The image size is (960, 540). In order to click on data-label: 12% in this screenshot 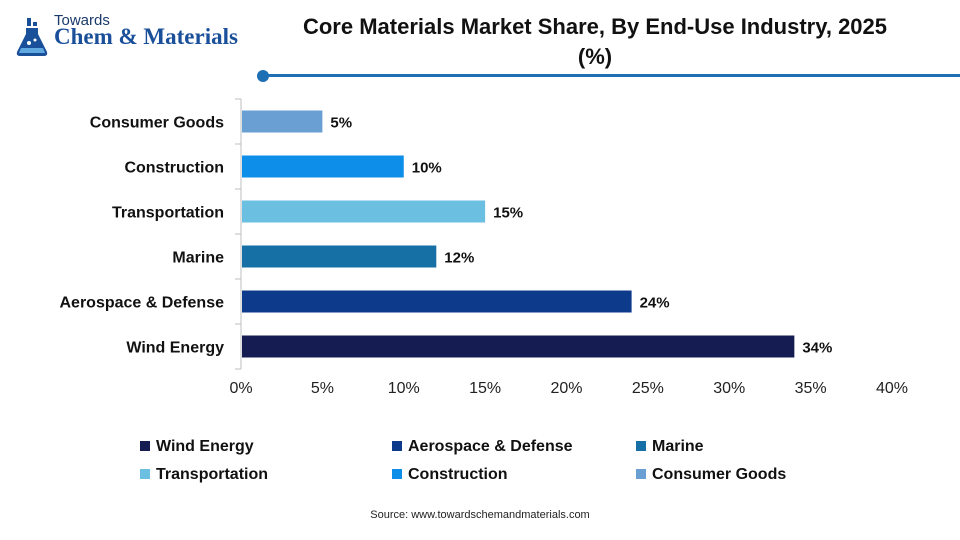, I will do `click(459, 258)`.